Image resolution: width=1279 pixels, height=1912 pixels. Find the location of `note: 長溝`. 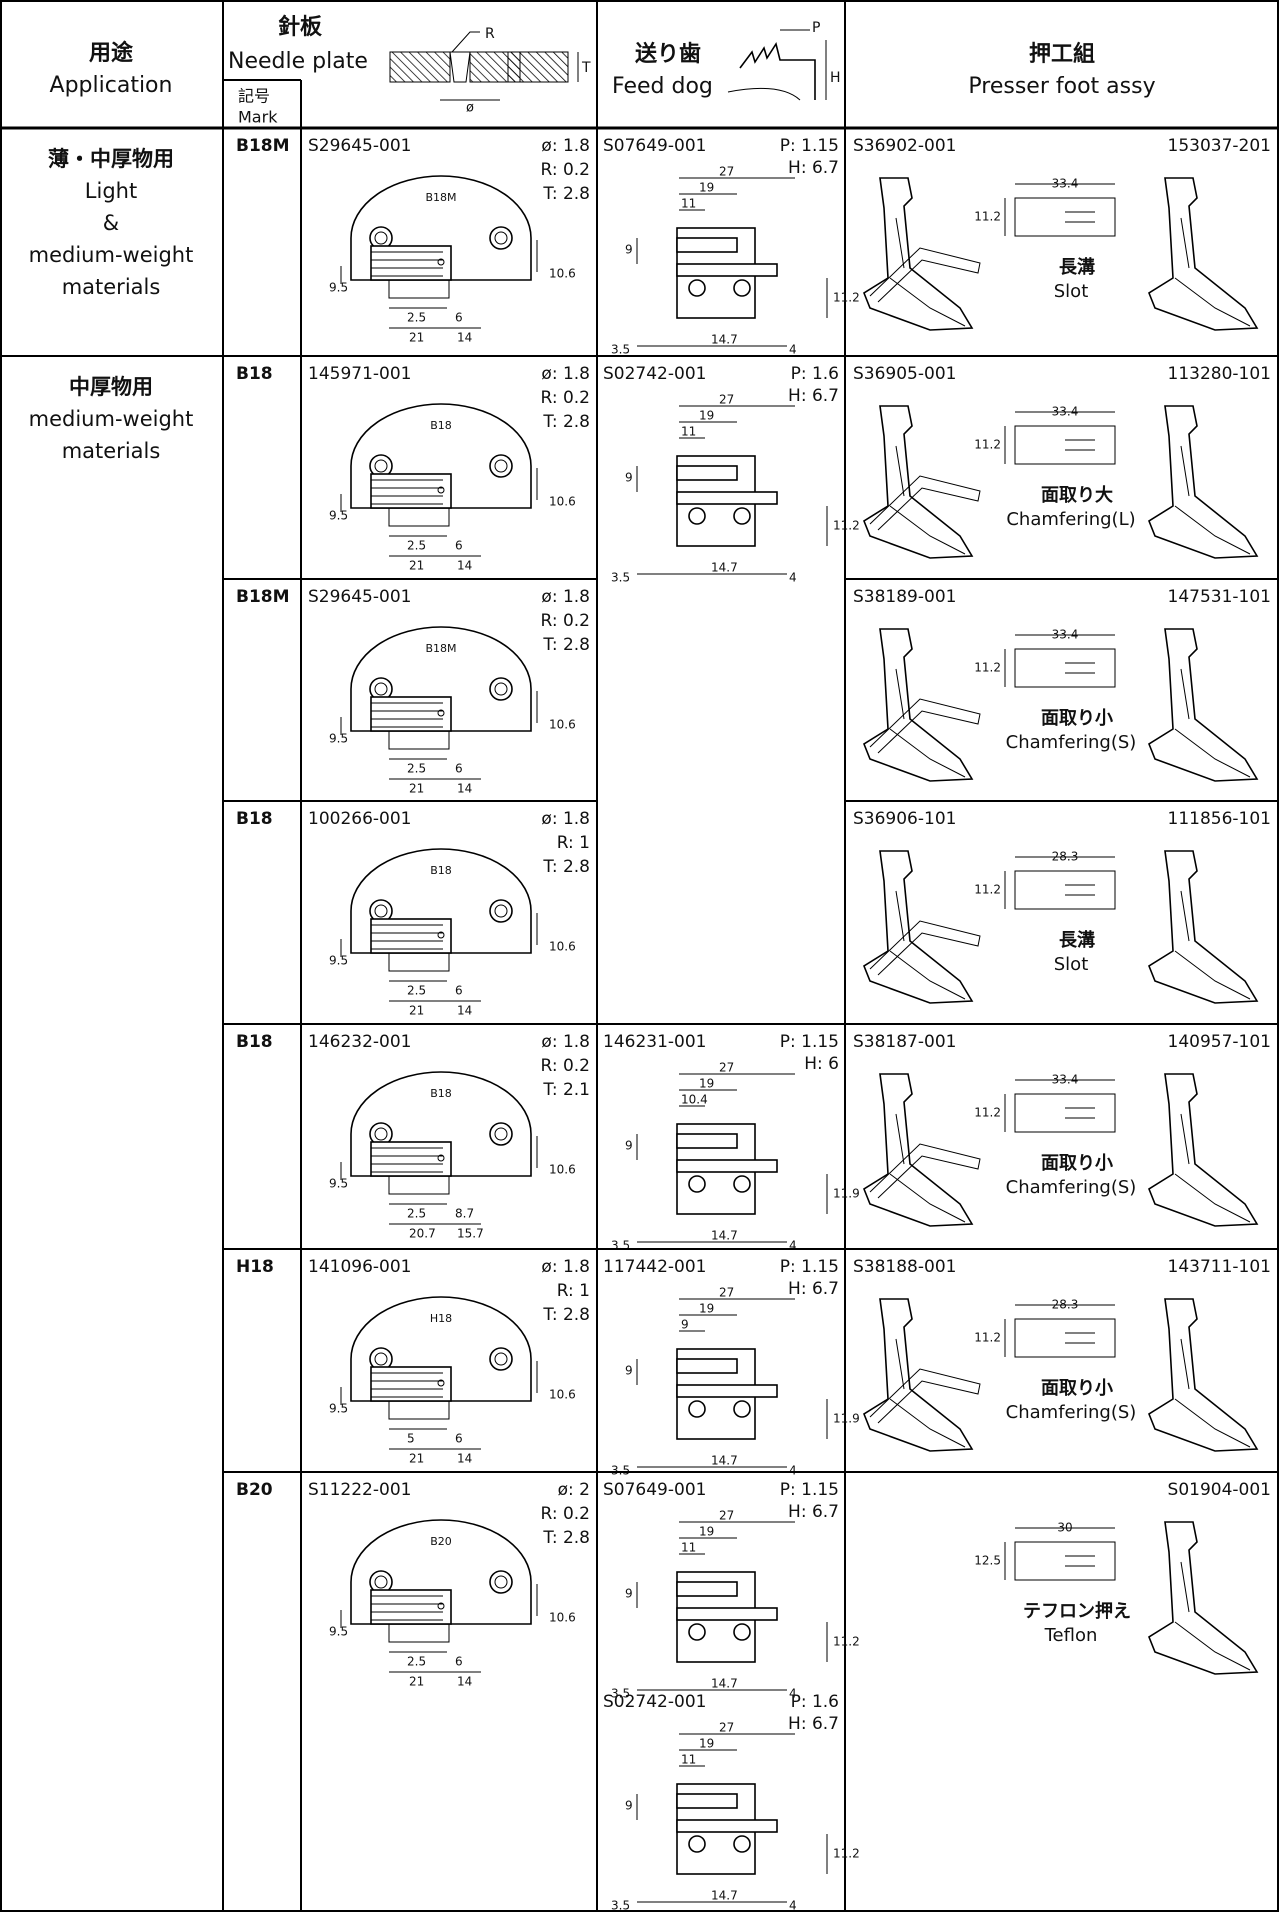

note: 長溝 is located at coordinates (1077, 940).